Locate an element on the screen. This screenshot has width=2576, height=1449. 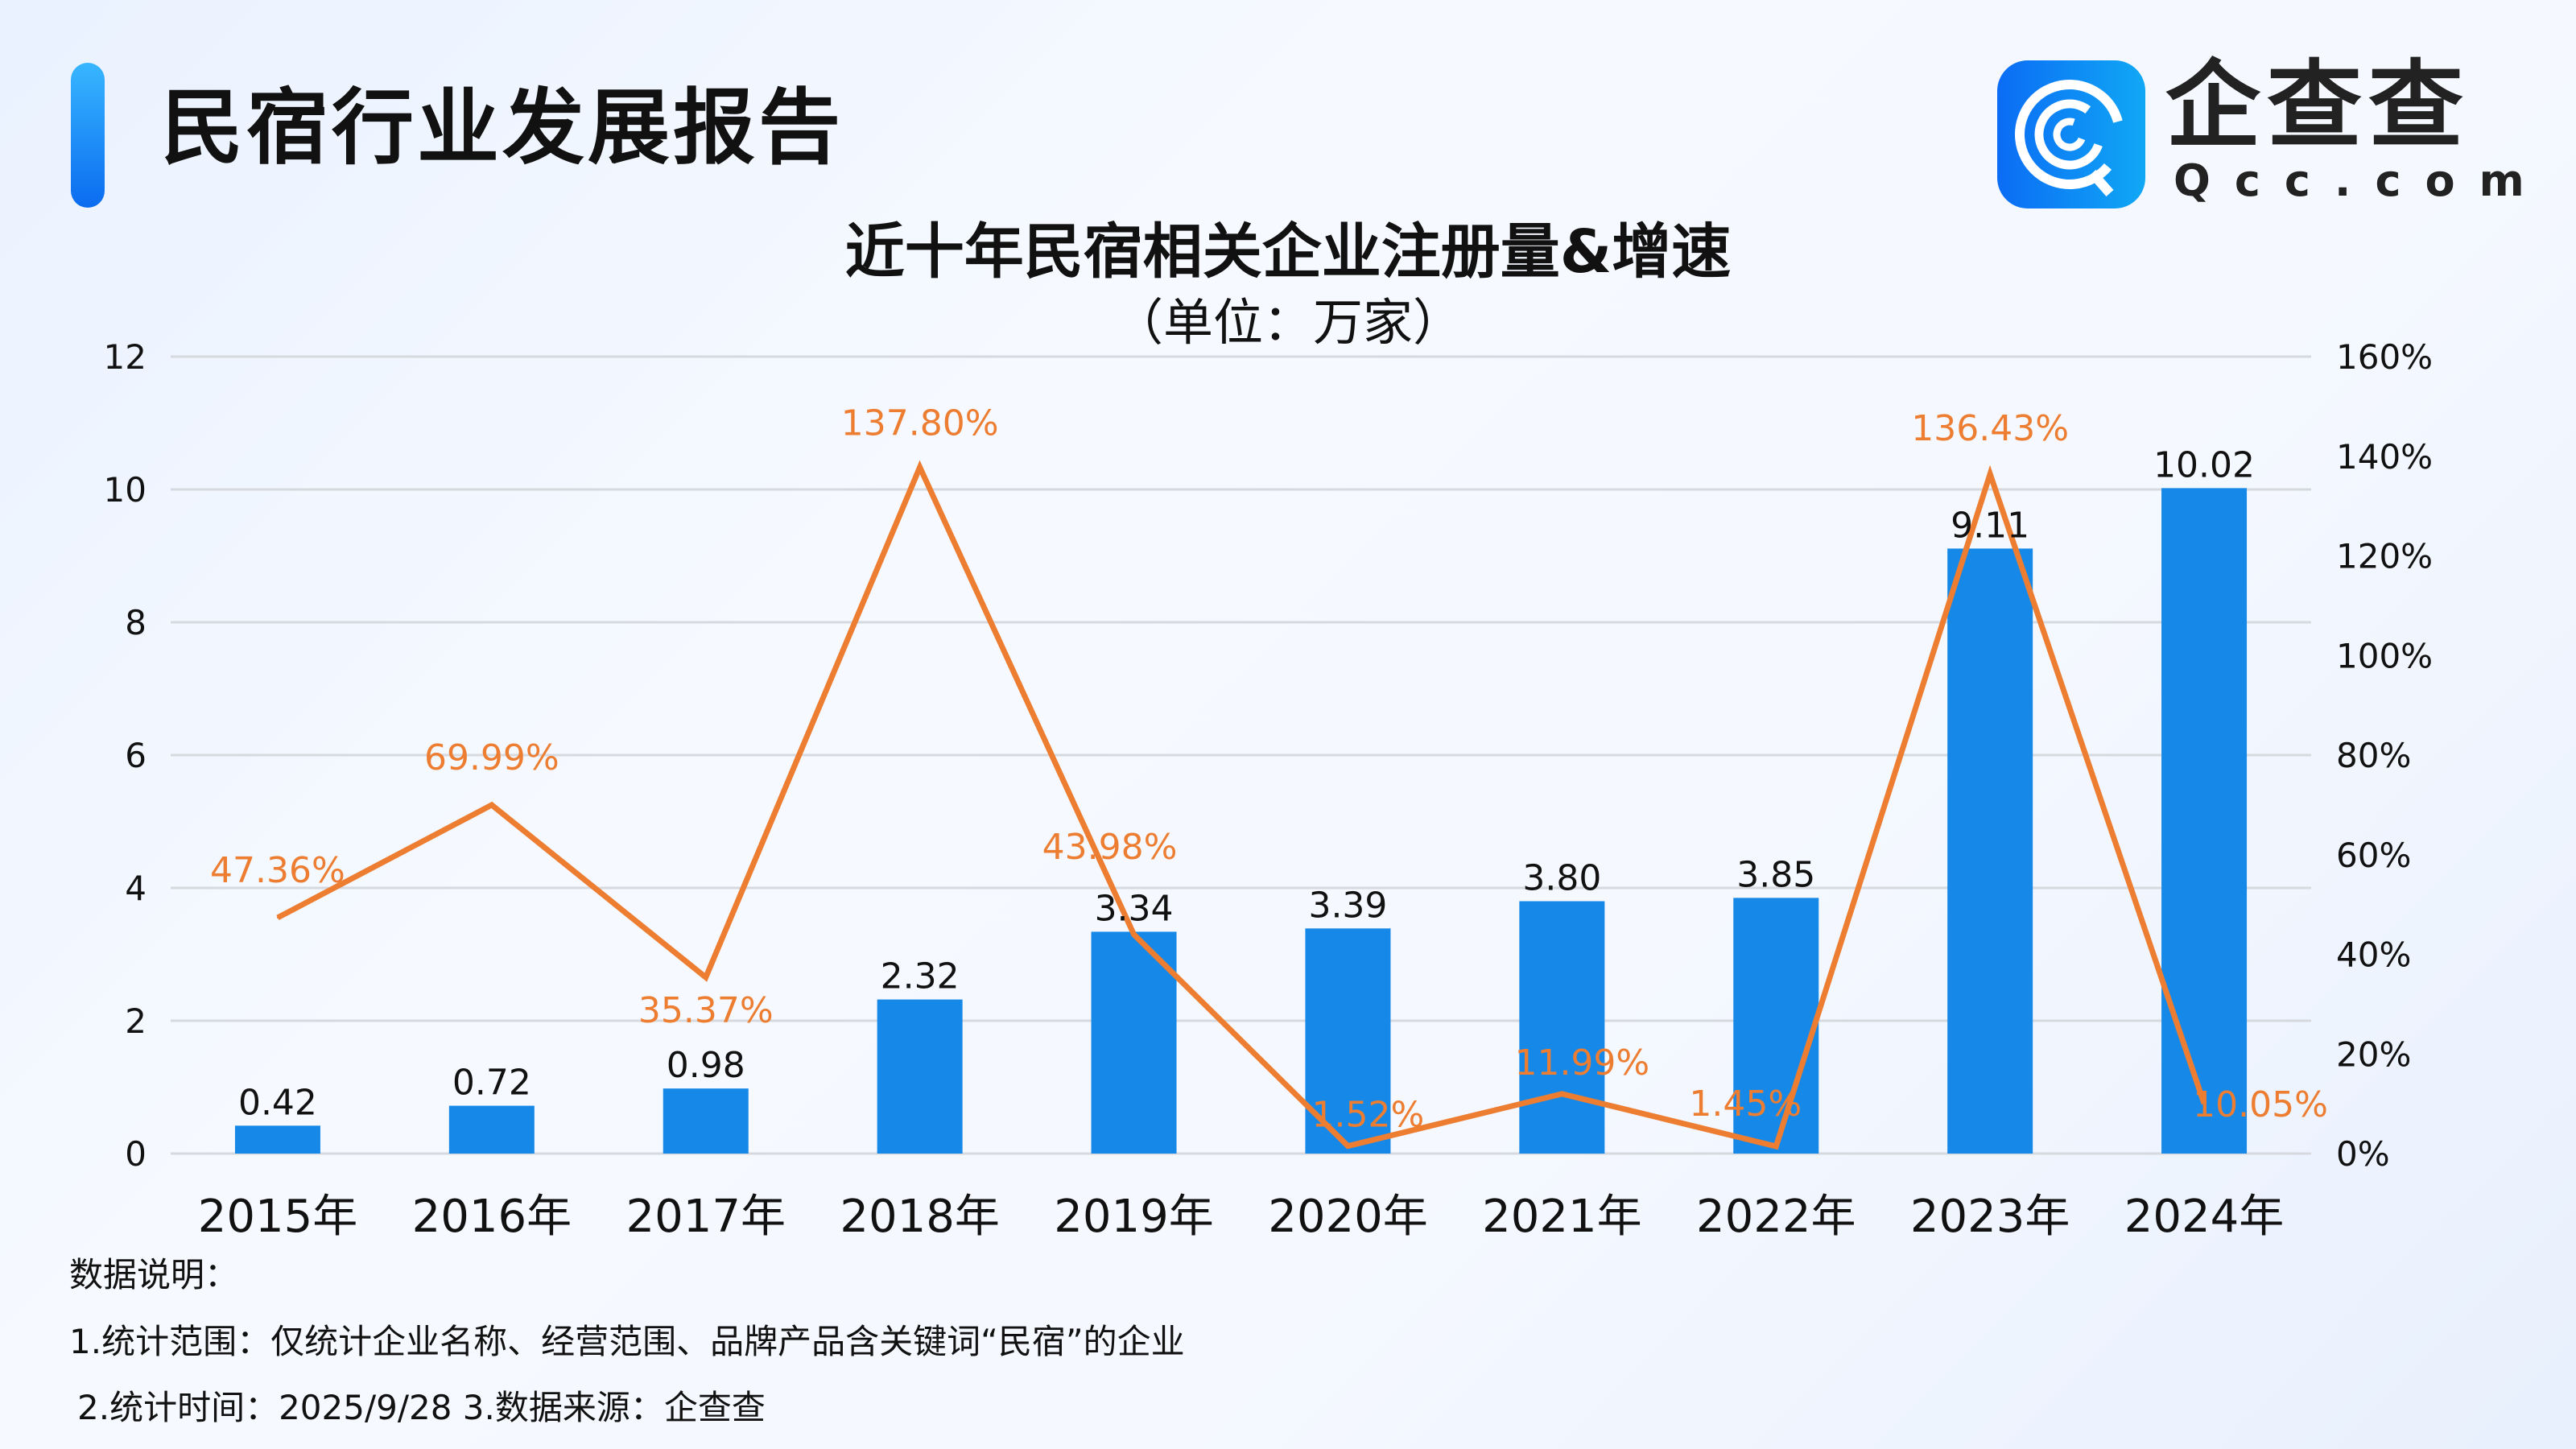
left-axis-tick: 4 is located at coordinates (136, 888).